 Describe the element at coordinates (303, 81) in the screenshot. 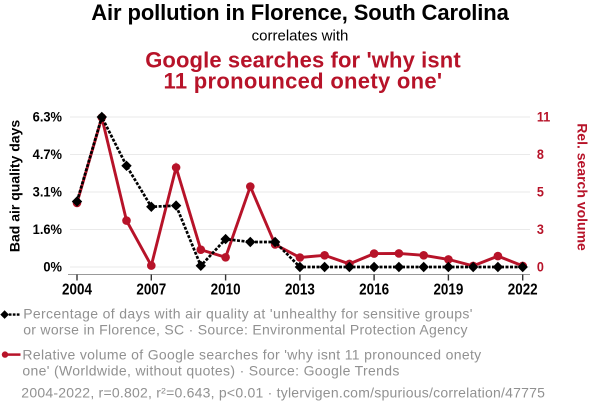

I see `svg-text: 11 pronounced onety one'` at that location.